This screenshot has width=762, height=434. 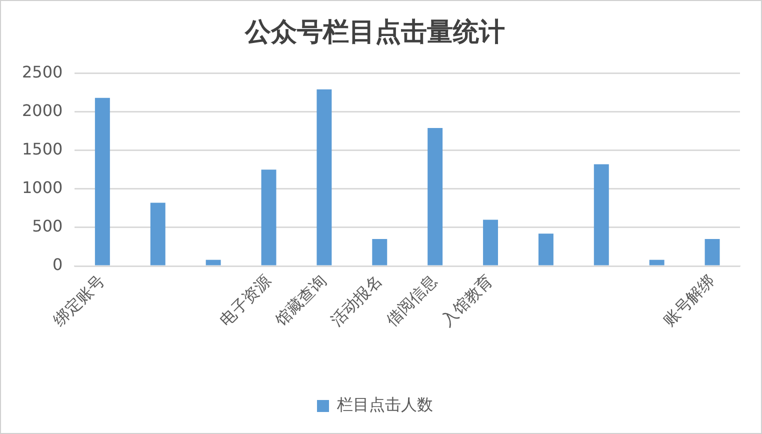 What do you see at coordinates (688, 300) in the screenshot?
I see `x-tick-label: 账号解绑` at bounding box center [688, 300].